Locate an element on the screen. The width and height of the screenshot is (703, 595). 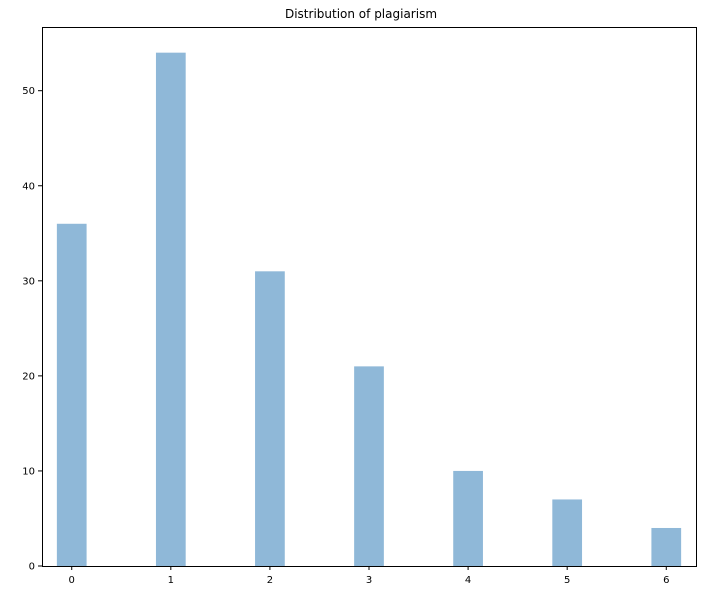
y-tick-label: 40 is located at coordinates (28, 186).